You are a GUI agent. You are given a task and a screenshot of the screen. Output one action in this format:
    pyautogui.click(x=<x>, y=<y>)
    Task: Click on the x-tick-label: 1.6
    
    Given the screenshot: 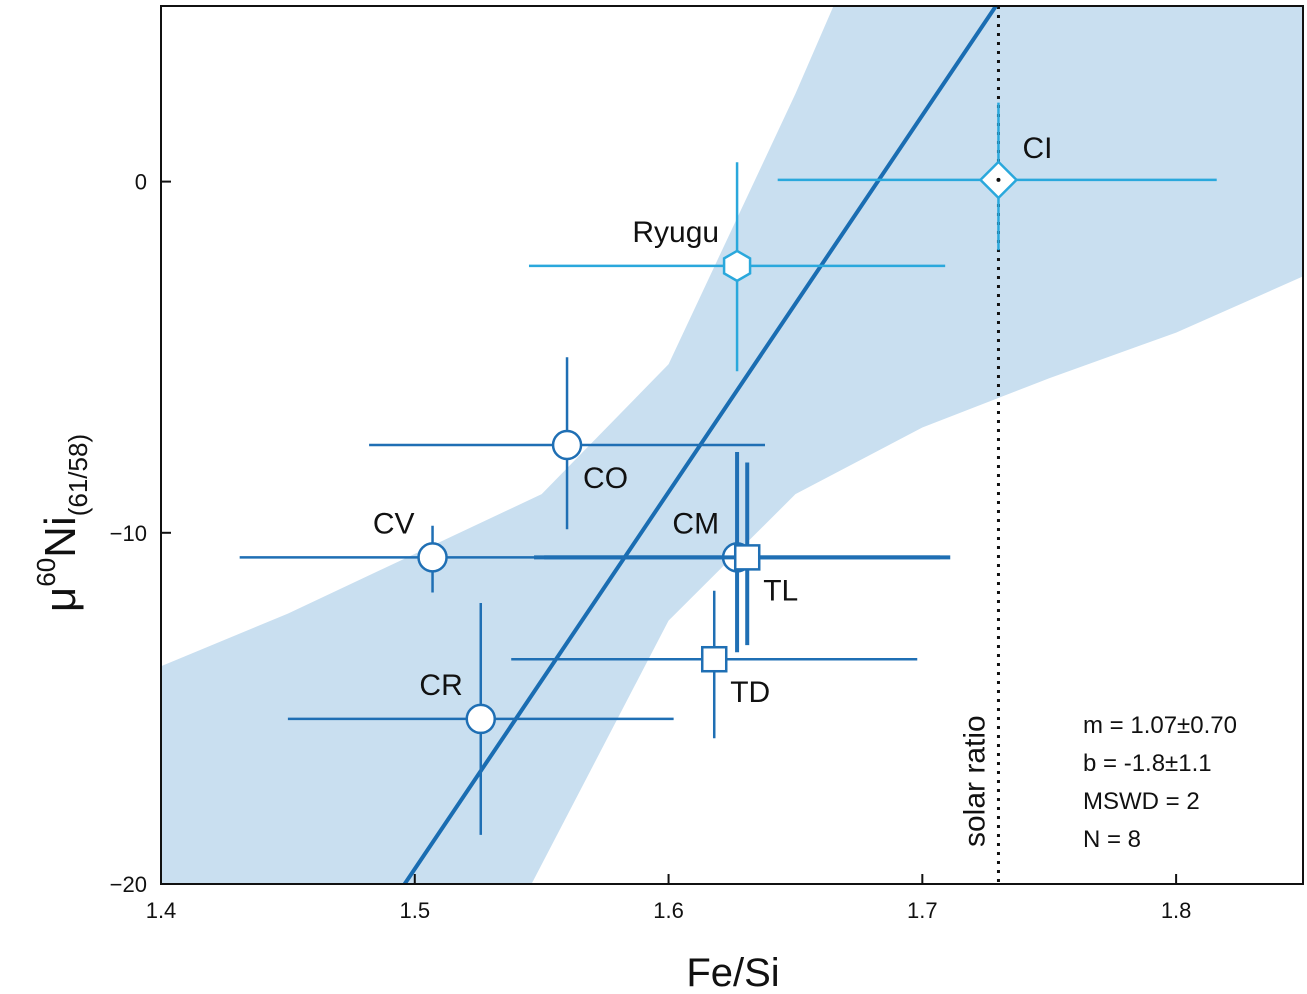 What is the action you would take?
    pyautogui.click(x=668, y=910)
    